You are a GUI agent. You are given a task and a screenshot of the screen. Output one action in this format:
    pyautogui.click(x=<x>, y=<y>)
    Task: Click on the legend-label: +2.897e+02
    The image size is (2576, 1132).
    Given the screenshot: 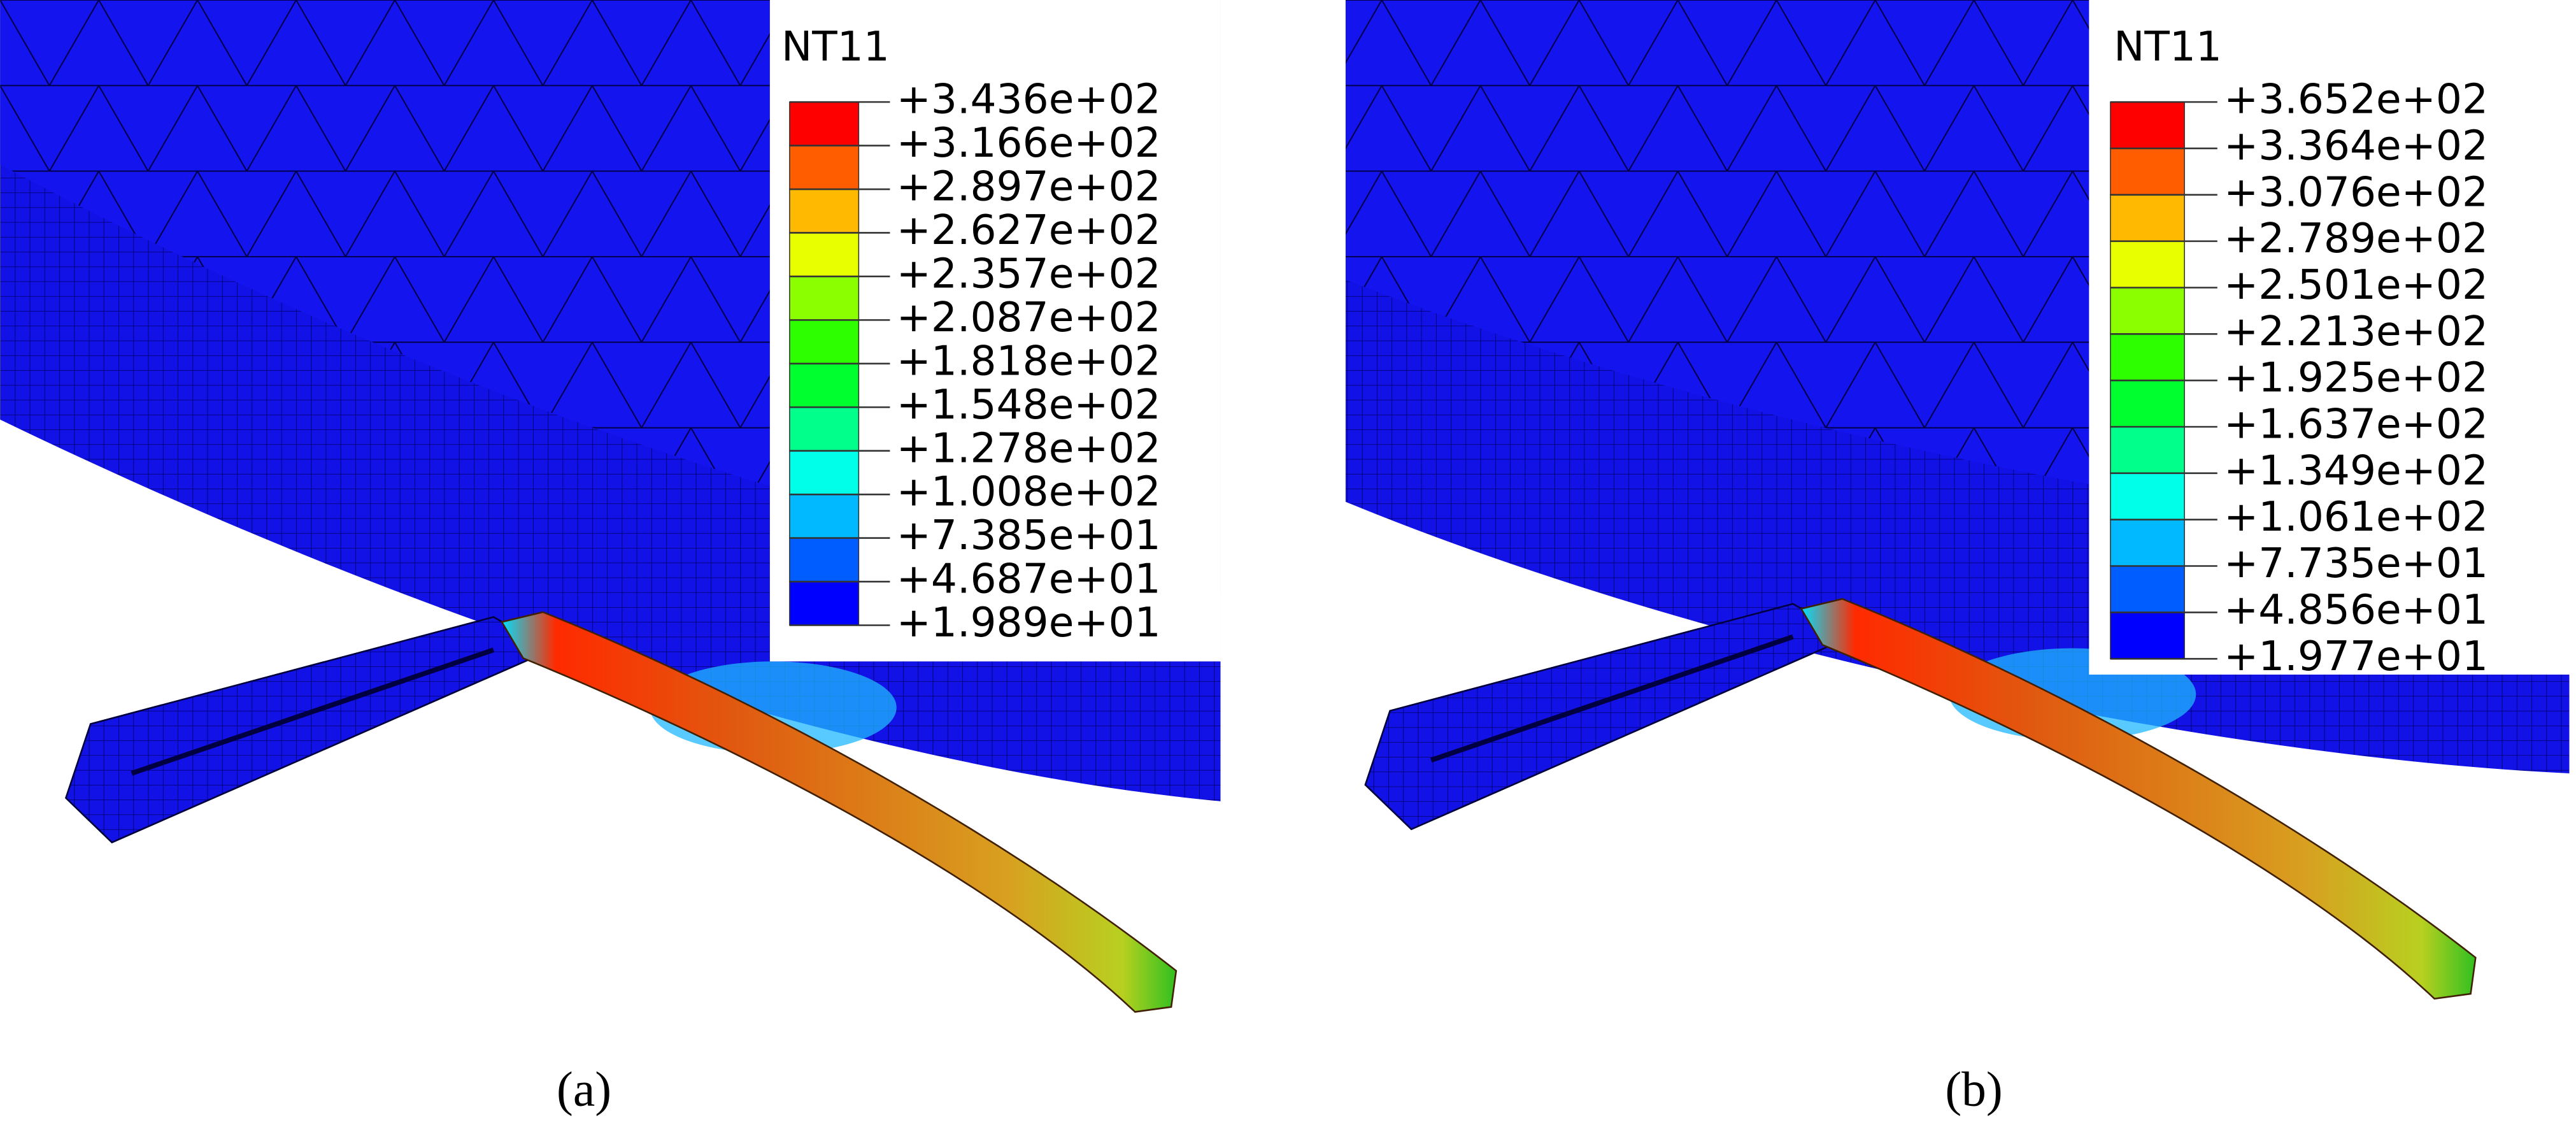 What is the action you would take?
    pyautogui.click(x=1029, y=187)
    